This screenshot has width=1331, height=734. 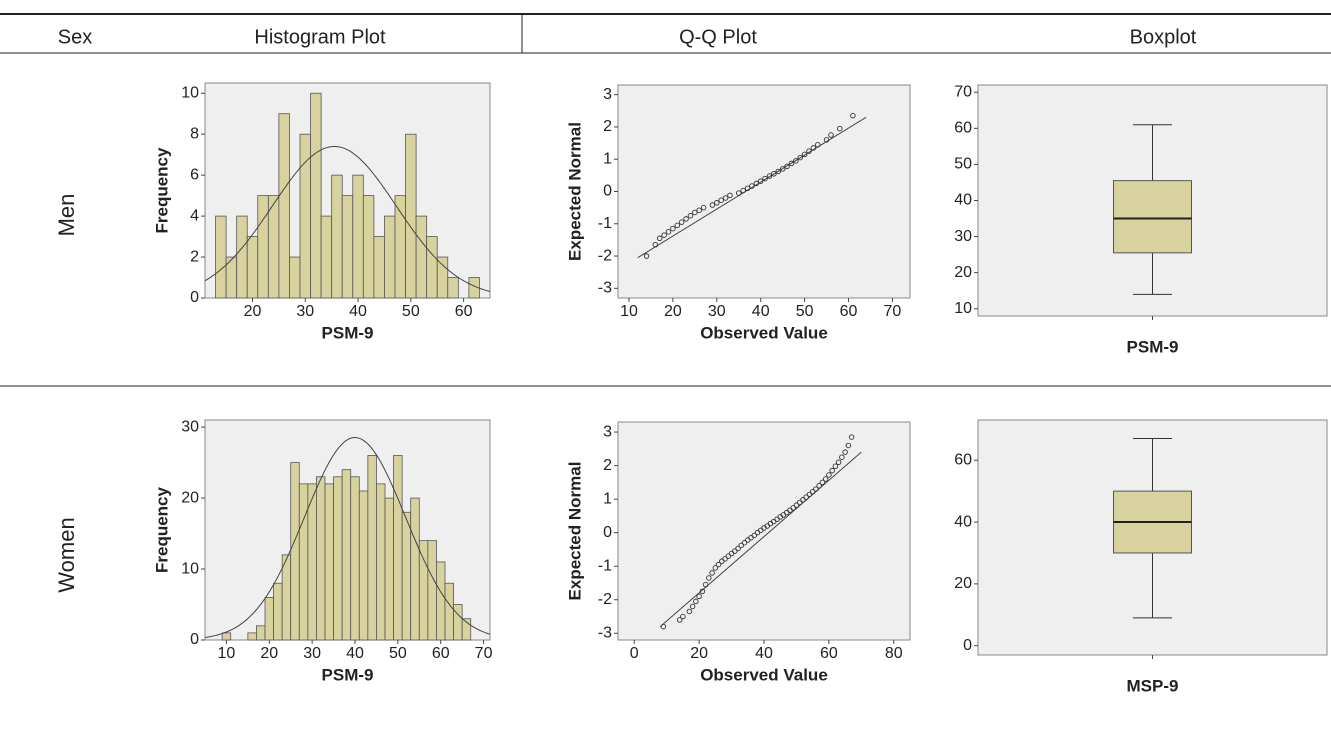 I want to click on y-axis-title: Frequency, so click(x=161, y=529).